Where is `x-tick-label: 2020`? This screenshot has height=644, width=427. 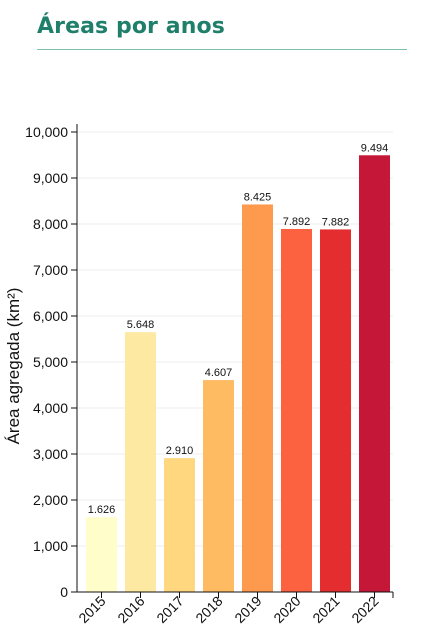 x-tick-label: 2020 is located at coordinates (286, 609).